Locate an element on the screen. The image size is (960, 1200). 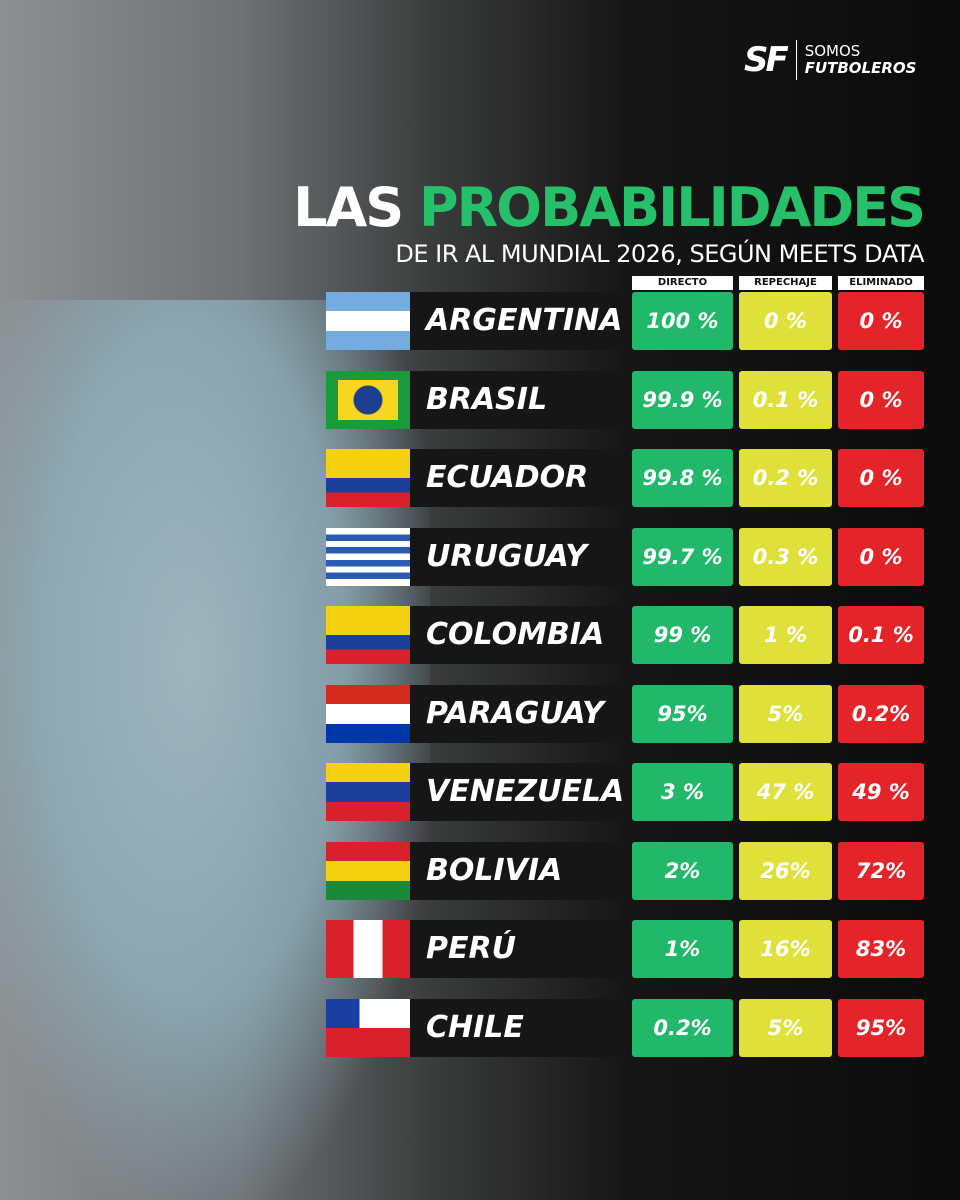
probability-cell: 3 % is located at coordinates (682, 792).